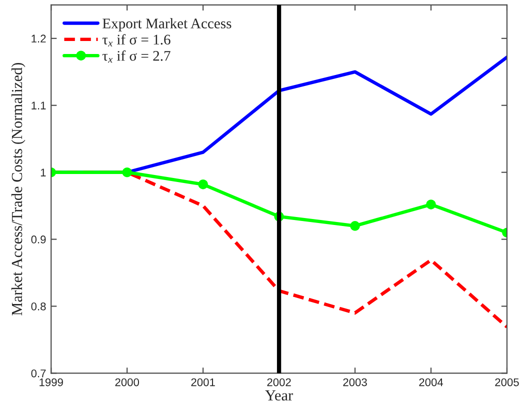  What do you see at coordinates (51, 382) in the screenshot?
I see `x-tick-label: 1999` at bounding box center [51, 382].